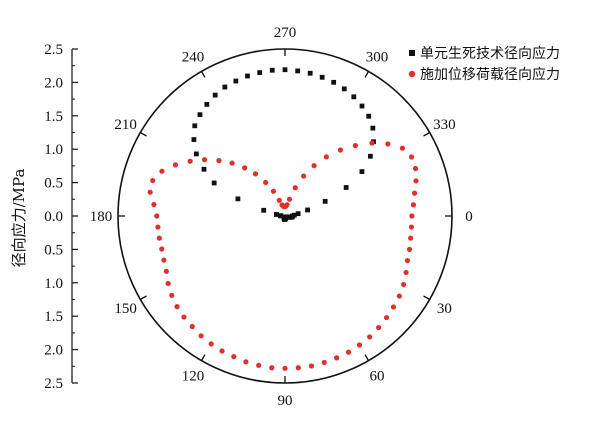 This screenshot has width=606, height=421. Describe the element at coordinates (285, 33) in the screenshot. I see `angle-tick-label: 270` at that location.